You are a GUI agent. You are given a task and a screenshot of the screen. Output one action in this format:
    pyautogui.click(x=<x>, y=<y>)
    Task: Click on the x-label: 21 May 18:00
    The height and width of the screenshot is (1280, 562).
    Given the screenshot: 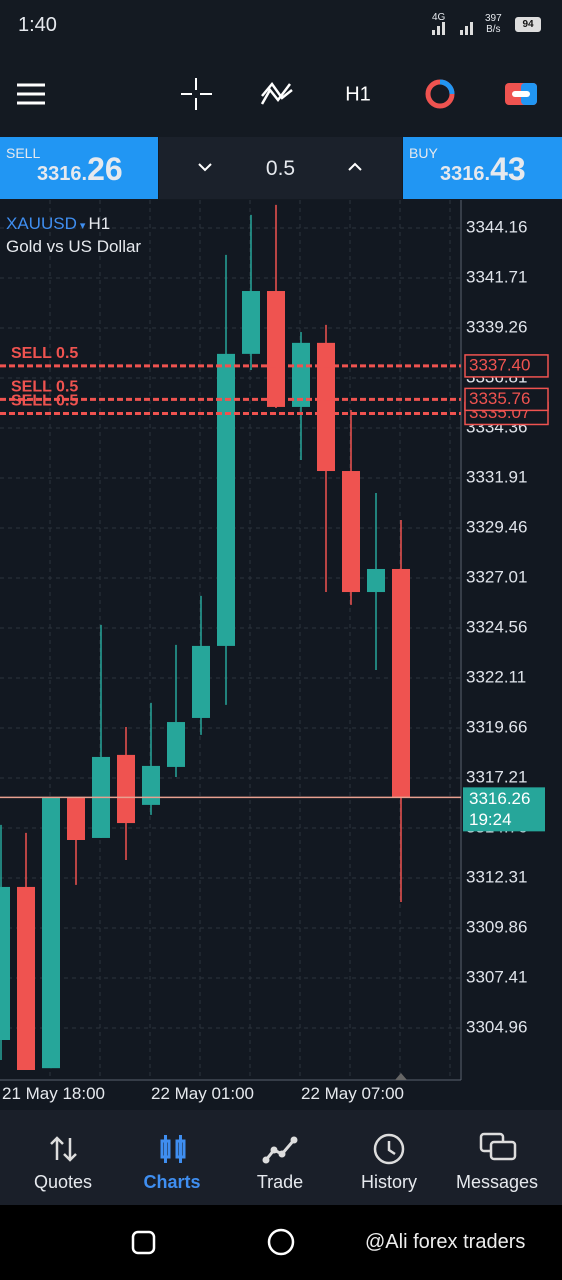 What is the action you would take?
    pyautogui.click(x=54, y=1093)
    